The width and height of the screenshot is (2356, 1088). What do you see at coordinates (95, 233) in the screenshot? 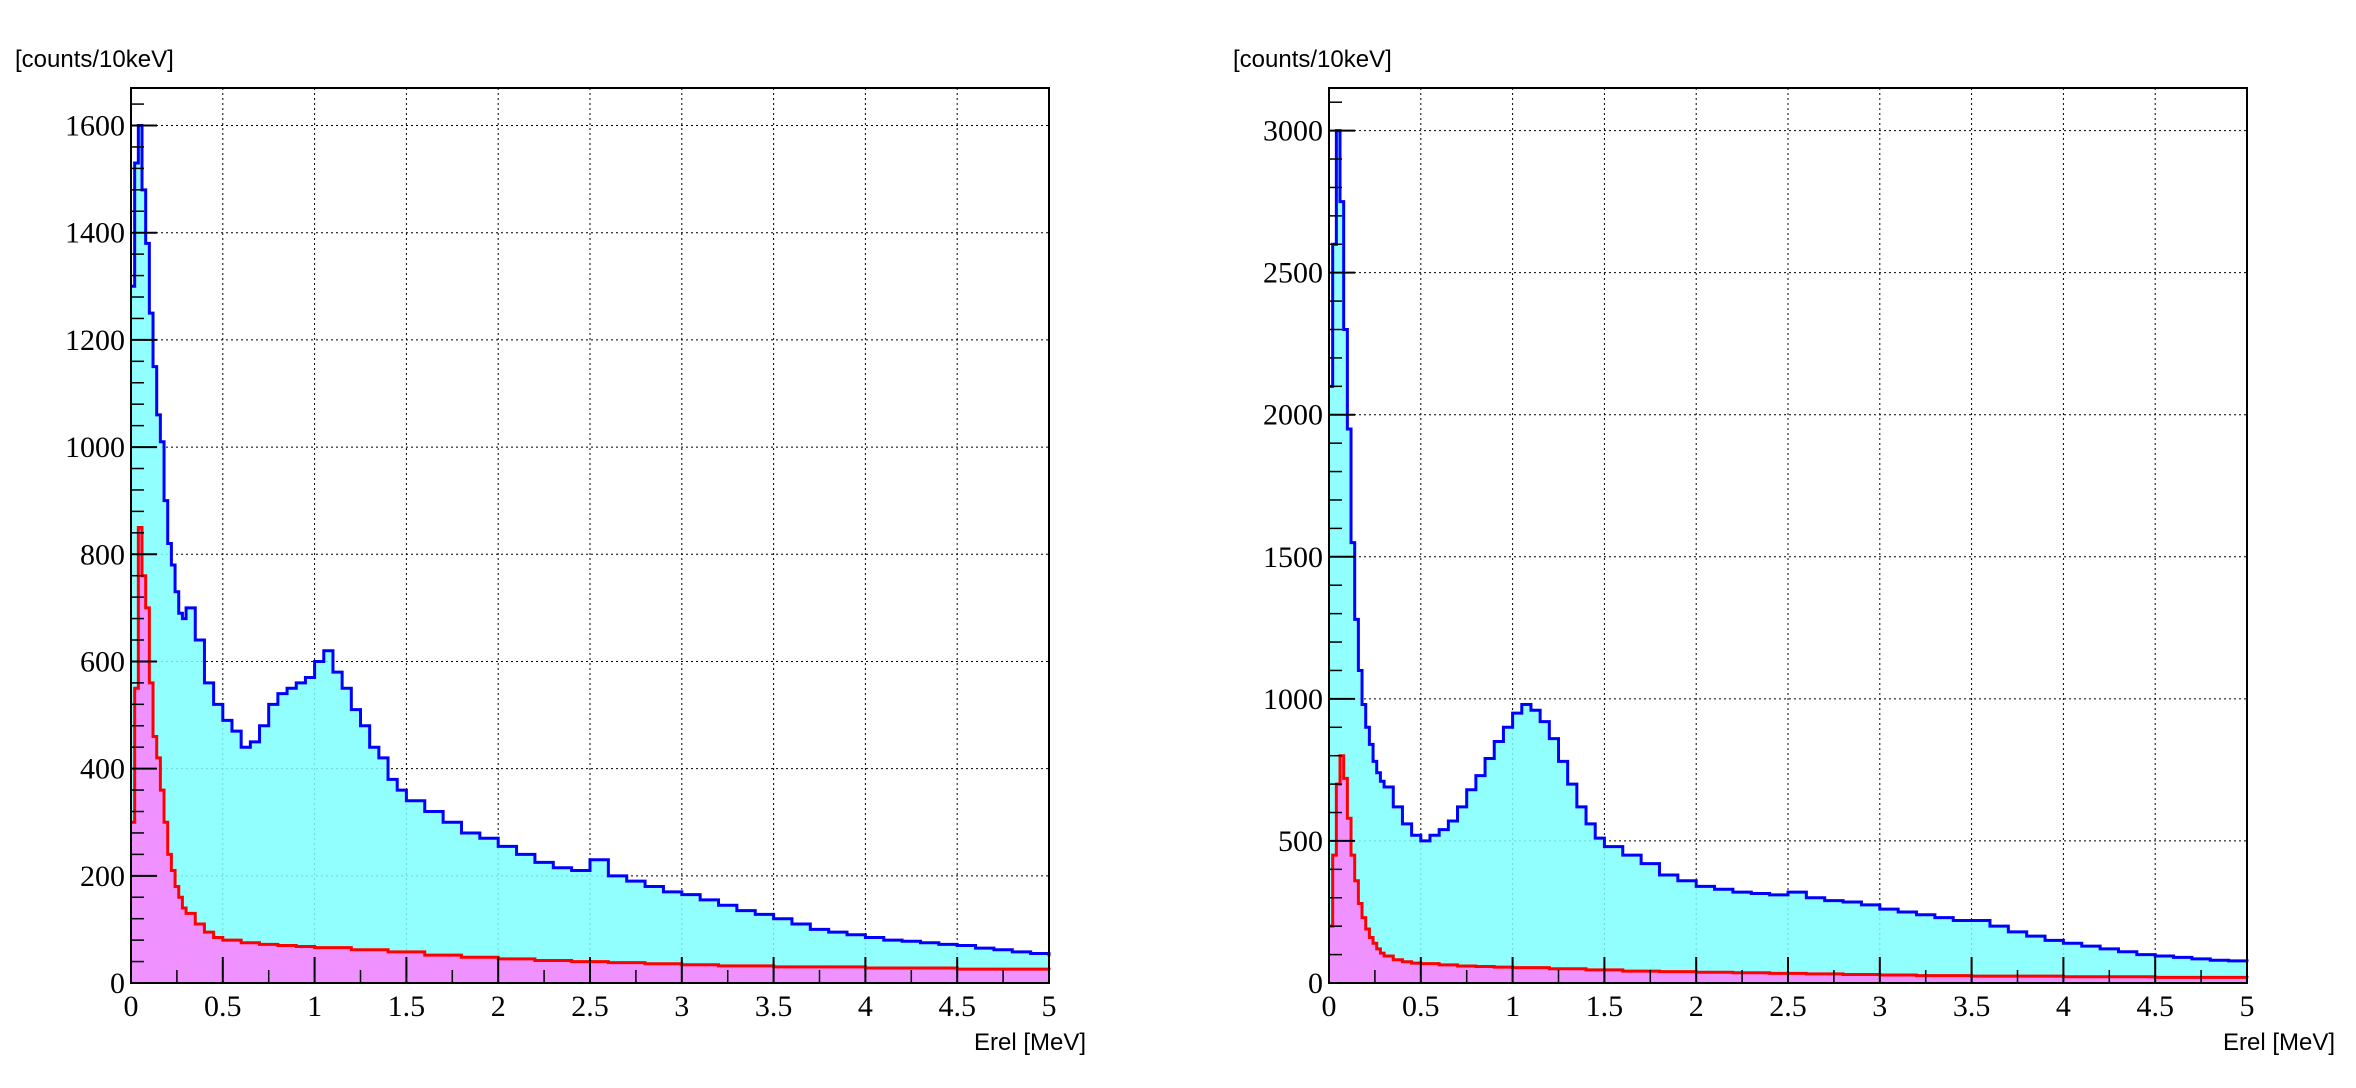
I see `y-tick-label: 1400` at bounding box center [95, 233].